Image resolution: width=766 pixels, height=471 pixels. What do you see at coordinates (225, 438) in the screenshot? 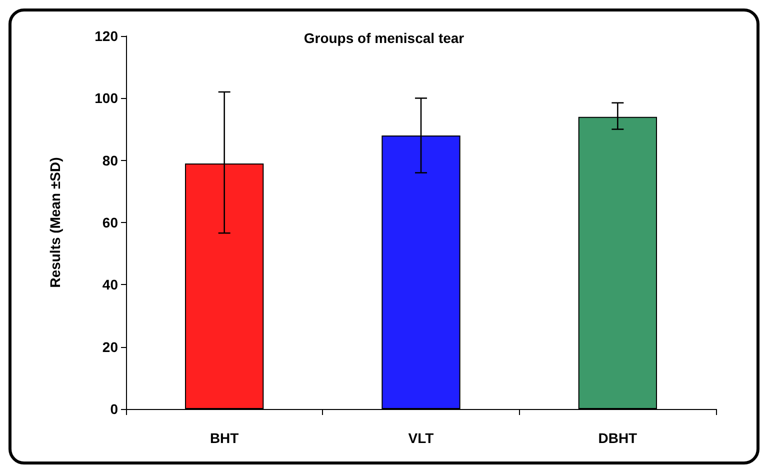
I see `x-tick-label: BHT` at bounding box center [225, 438].